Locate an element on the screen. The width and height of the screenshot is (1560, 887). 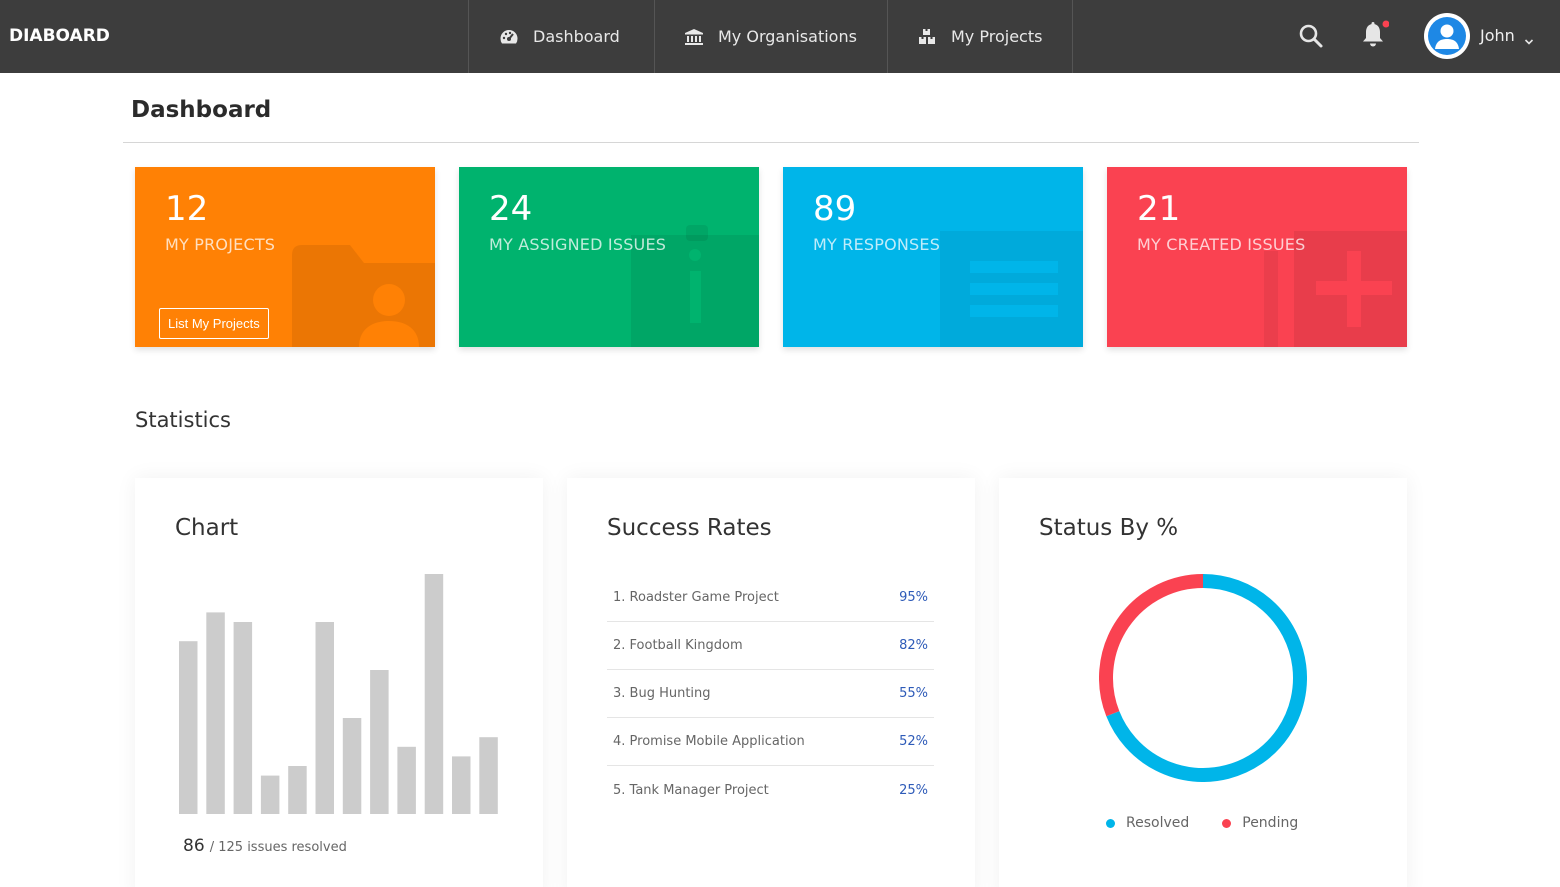
nav-label-dashboard: Dashboard is located at coordinates (576, 36).